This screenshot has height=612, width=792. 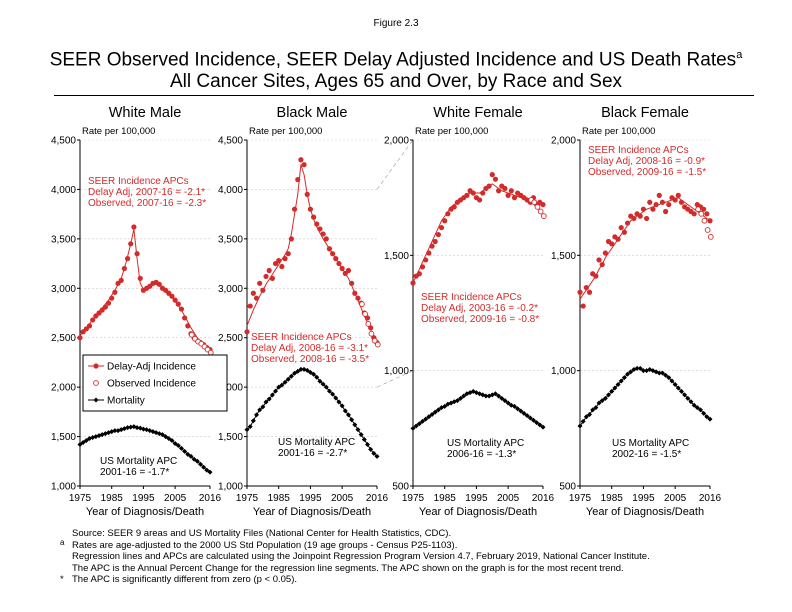 What do you see at coordinates (710, 498) in the screenshot?
I see `x-tick-label: 2016` at bounding box center [710, 498].